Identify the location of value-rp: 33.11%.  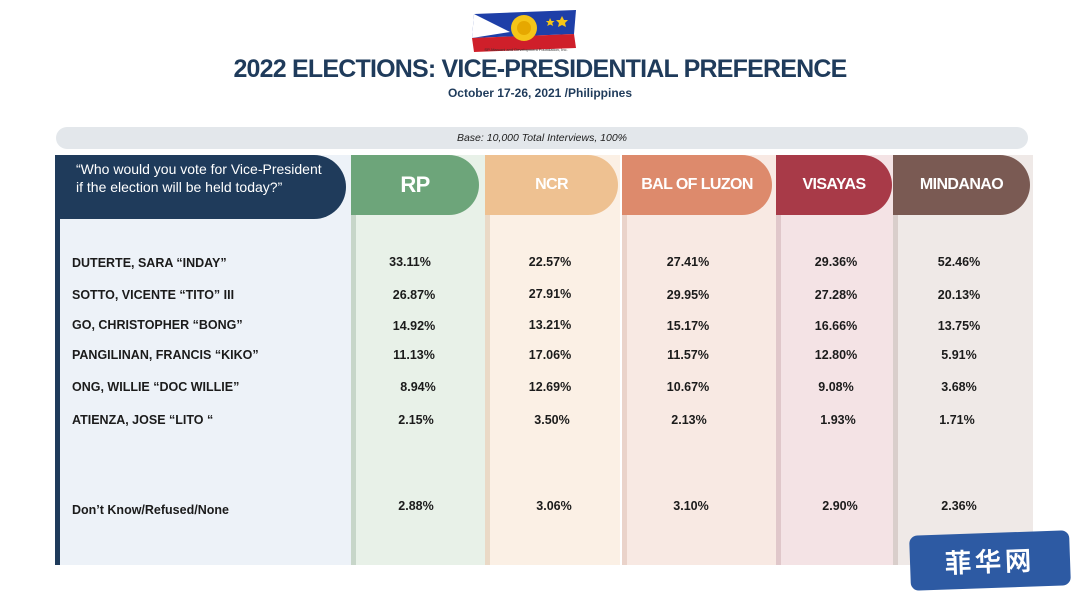
(410, 262).